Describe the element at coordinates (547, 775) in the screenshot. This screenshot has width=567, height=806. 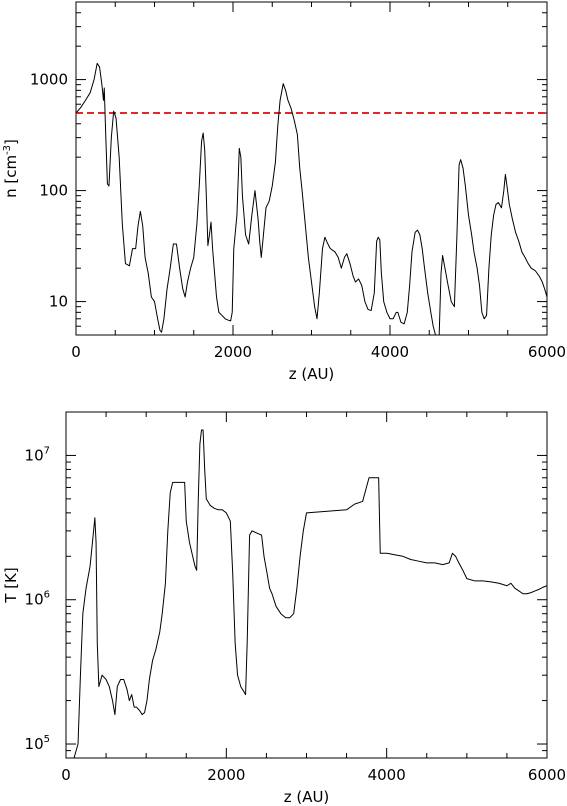
I see `temperature-x-tick-label: 6000` at that location.